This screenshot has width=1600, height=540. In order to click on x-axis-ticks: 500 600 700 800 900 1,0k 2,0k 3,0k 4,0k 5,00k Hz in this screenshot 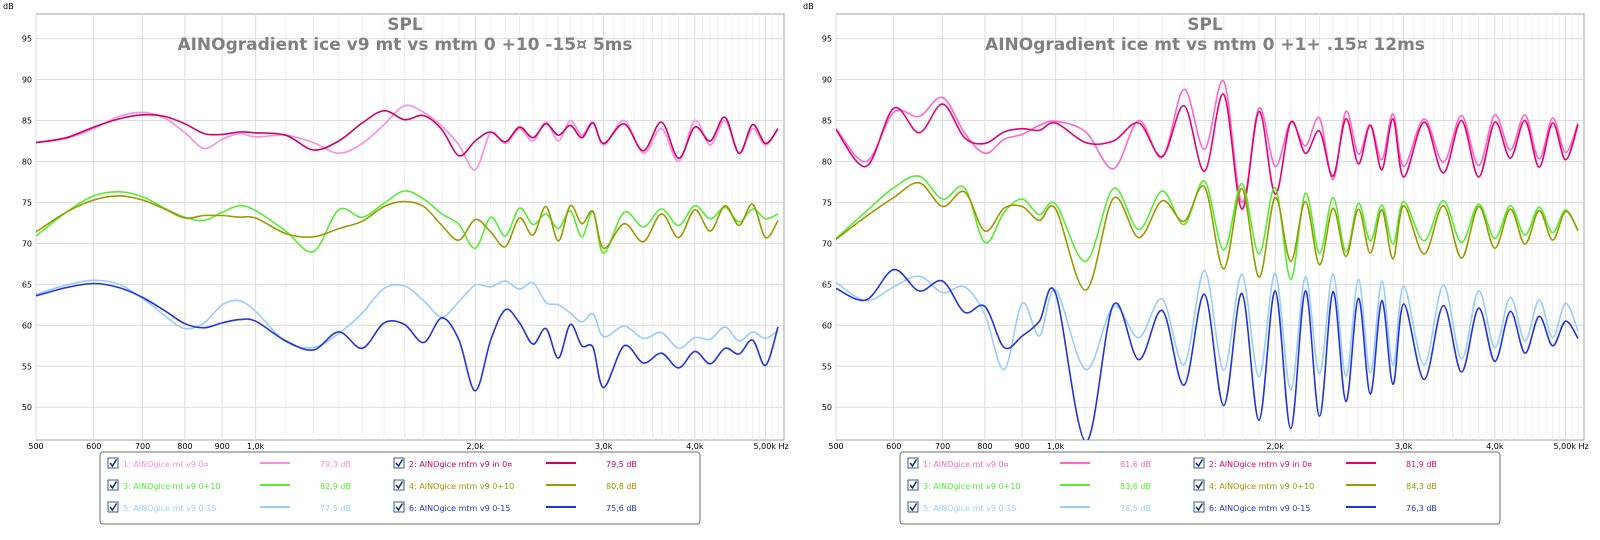, I will do `click(1208, 446)`.